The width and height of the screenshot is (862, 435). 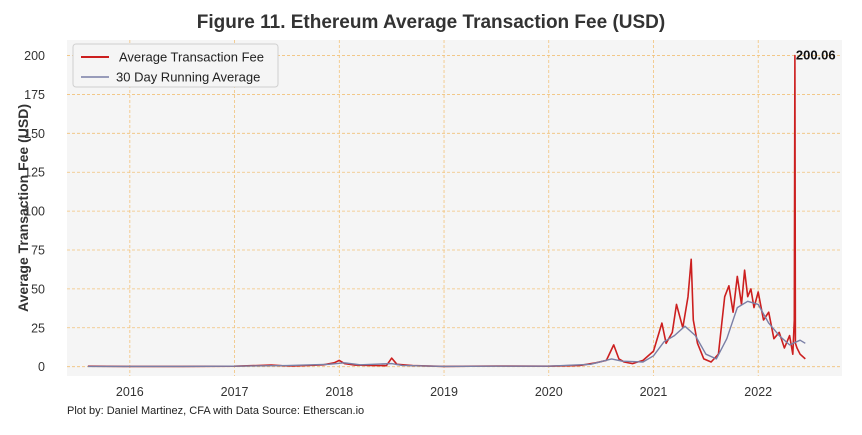 What do you see at coordinates (339, 392) in the screenshot?
I see `x-tick-label: 2018` at bounding box center [339, 392].